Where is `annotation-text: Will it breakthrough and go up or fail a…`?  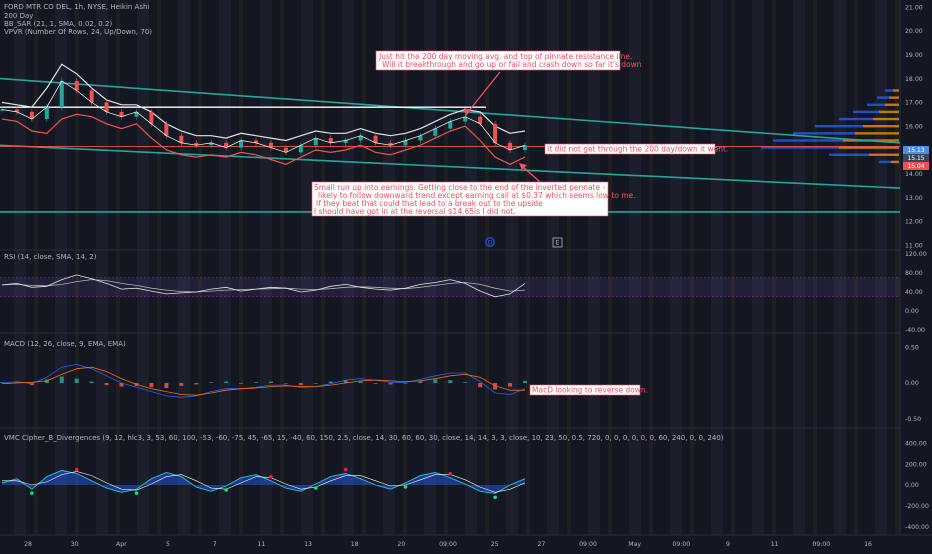 annotation-text: Will it breakthrough and go up or fail a… is located at coordinates (512, 64).